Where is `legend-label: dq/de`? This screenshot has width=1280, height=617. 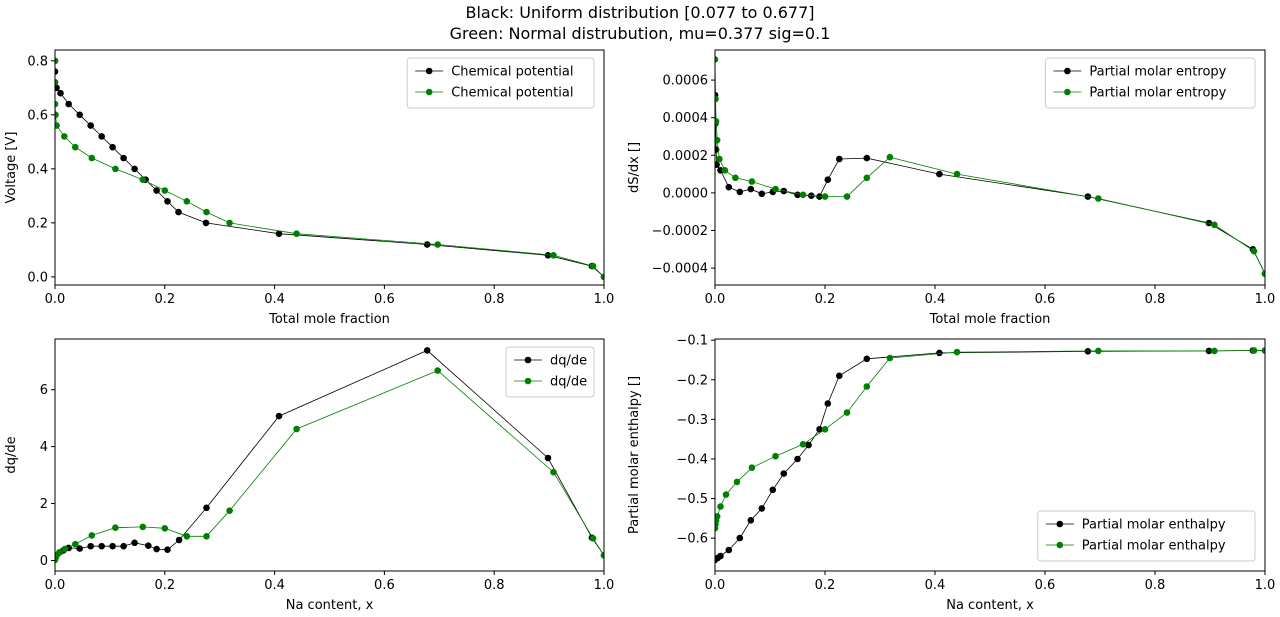 legend-label: dq/de is located at coordinates (568, 382).